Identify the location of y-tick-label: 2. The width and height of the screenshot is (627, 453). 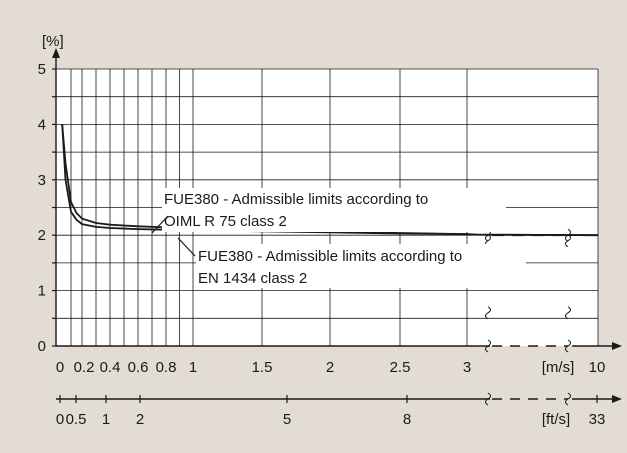
(42, 235).